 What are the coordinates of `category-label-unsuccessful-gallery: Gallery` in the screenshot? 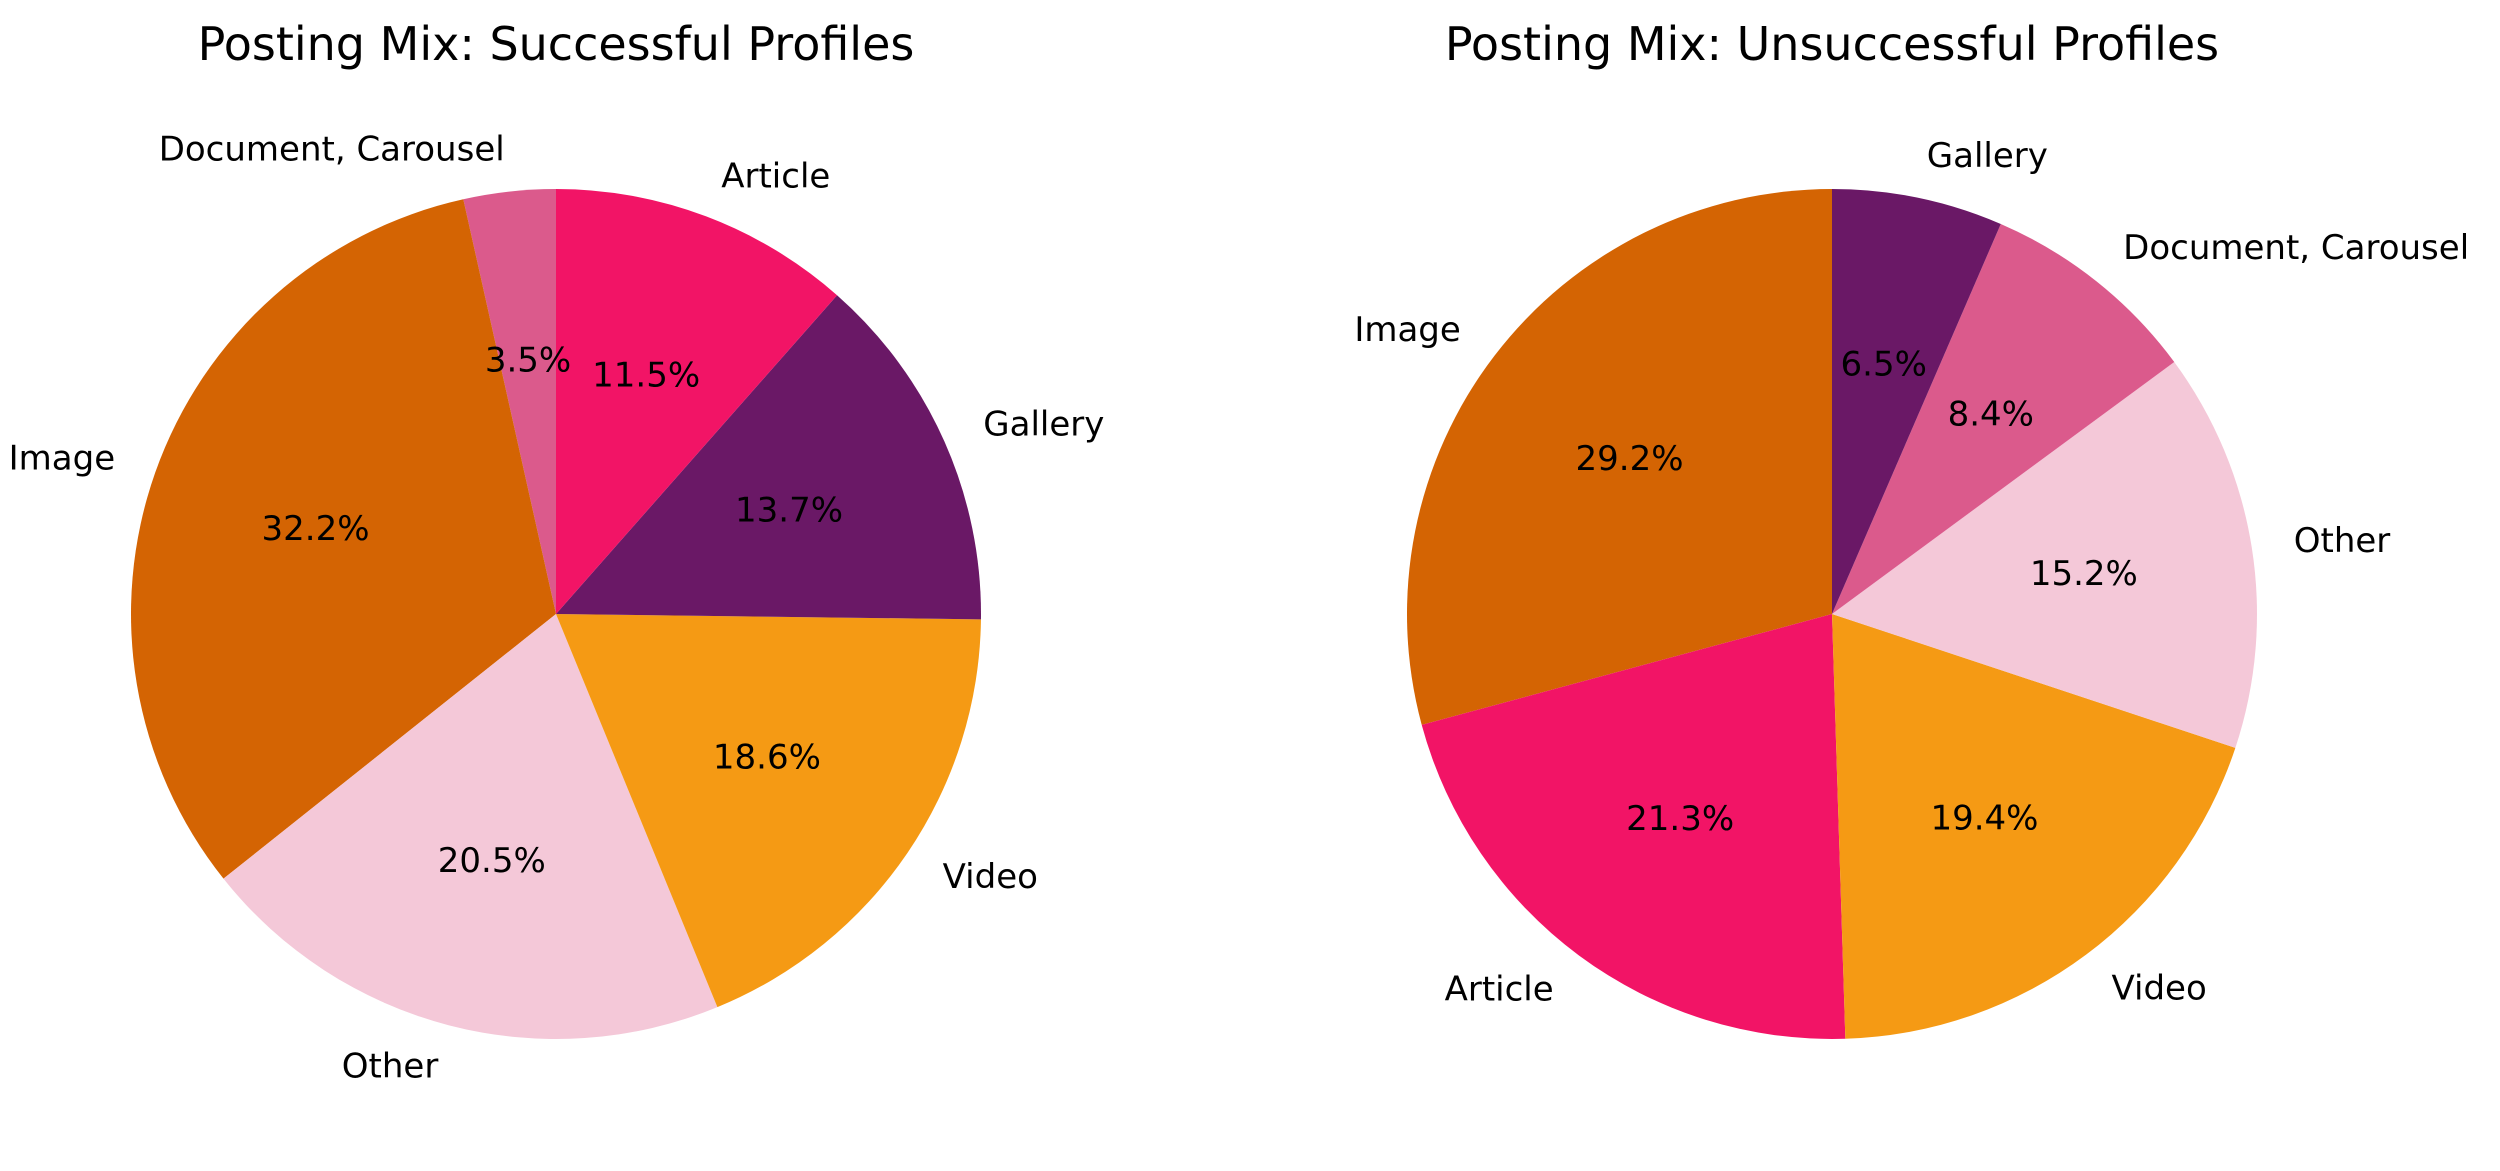 It's located at (1987, 156).